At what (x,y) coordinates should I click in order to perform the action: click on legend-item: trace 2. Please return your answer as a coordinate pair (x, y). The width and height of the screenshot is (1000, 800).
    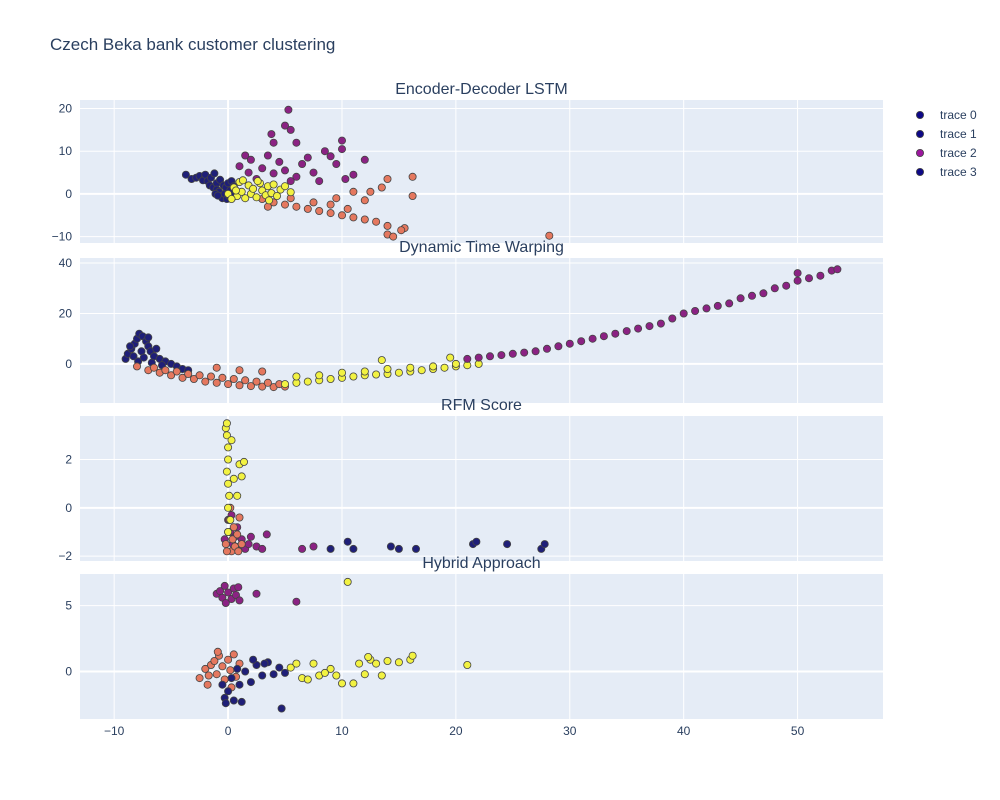
    Looking at the image, I should click on (946, 153).